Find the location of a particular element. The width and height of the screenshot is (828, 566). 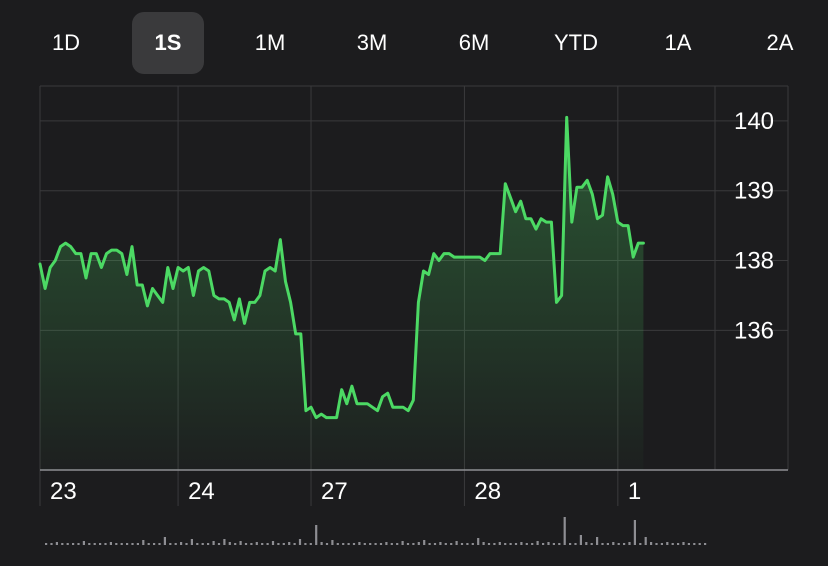

x-tick-label: 28 is located at coordinates (487, 491).